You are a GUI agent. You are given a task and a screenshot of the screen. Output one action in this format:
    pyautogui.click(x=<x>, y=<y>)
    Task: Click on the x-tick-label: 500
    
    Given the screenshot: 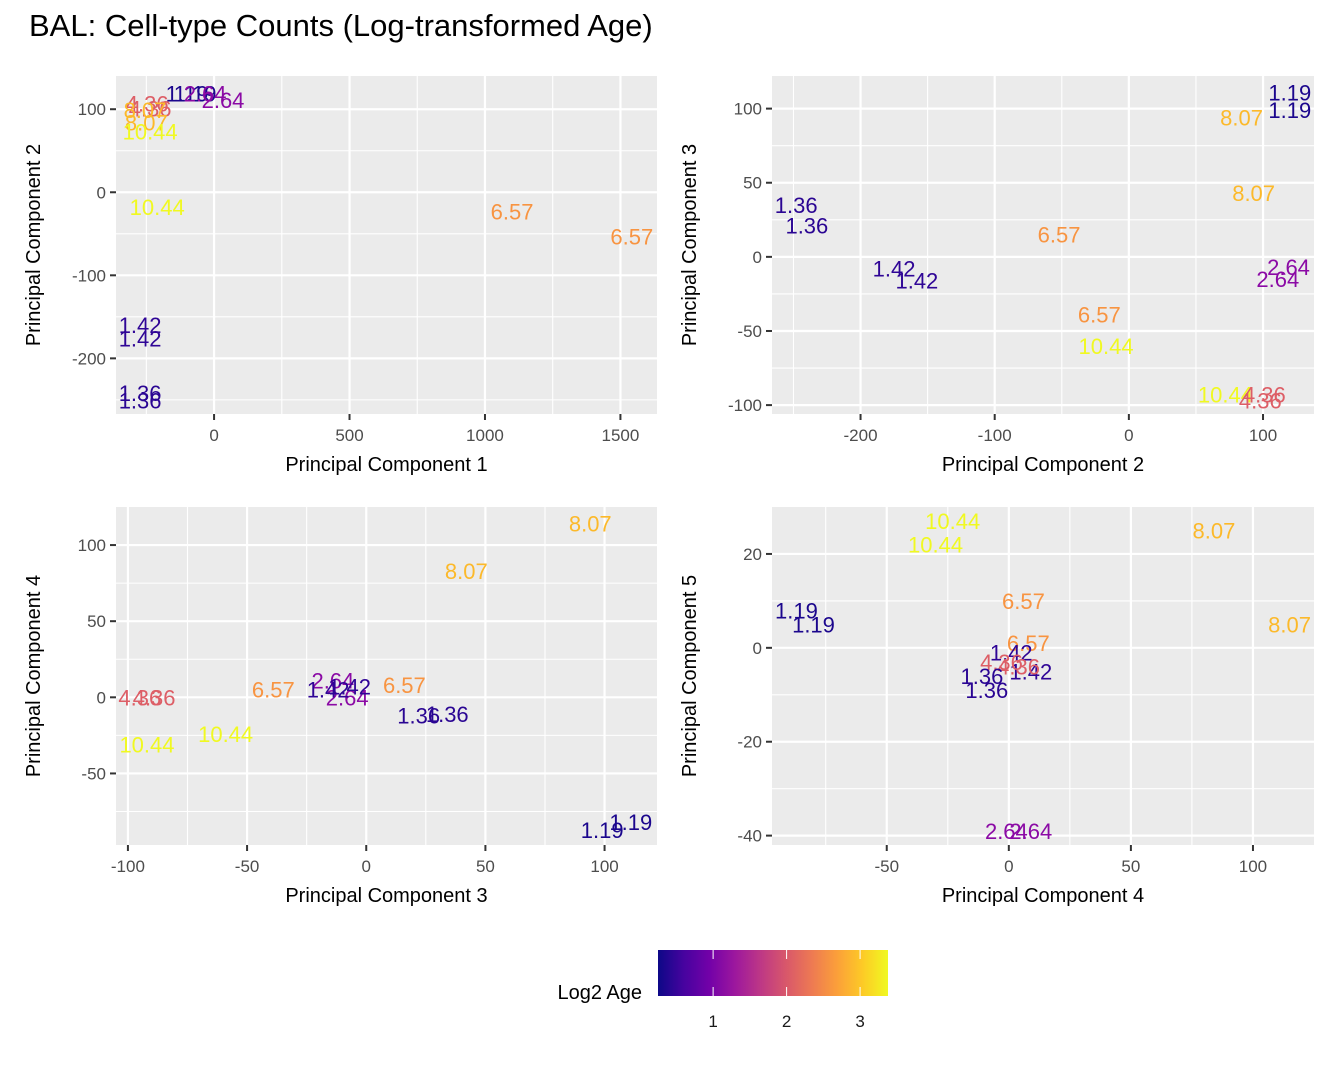 What is the action you would take?
    pyautogui.click(x=349, y=435)
    